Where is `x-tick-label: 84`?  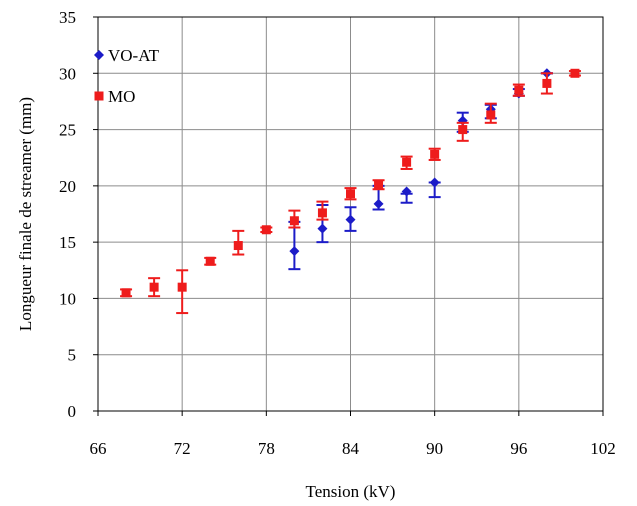
x-tick-label: 84 is located at coordinates (351, 448).